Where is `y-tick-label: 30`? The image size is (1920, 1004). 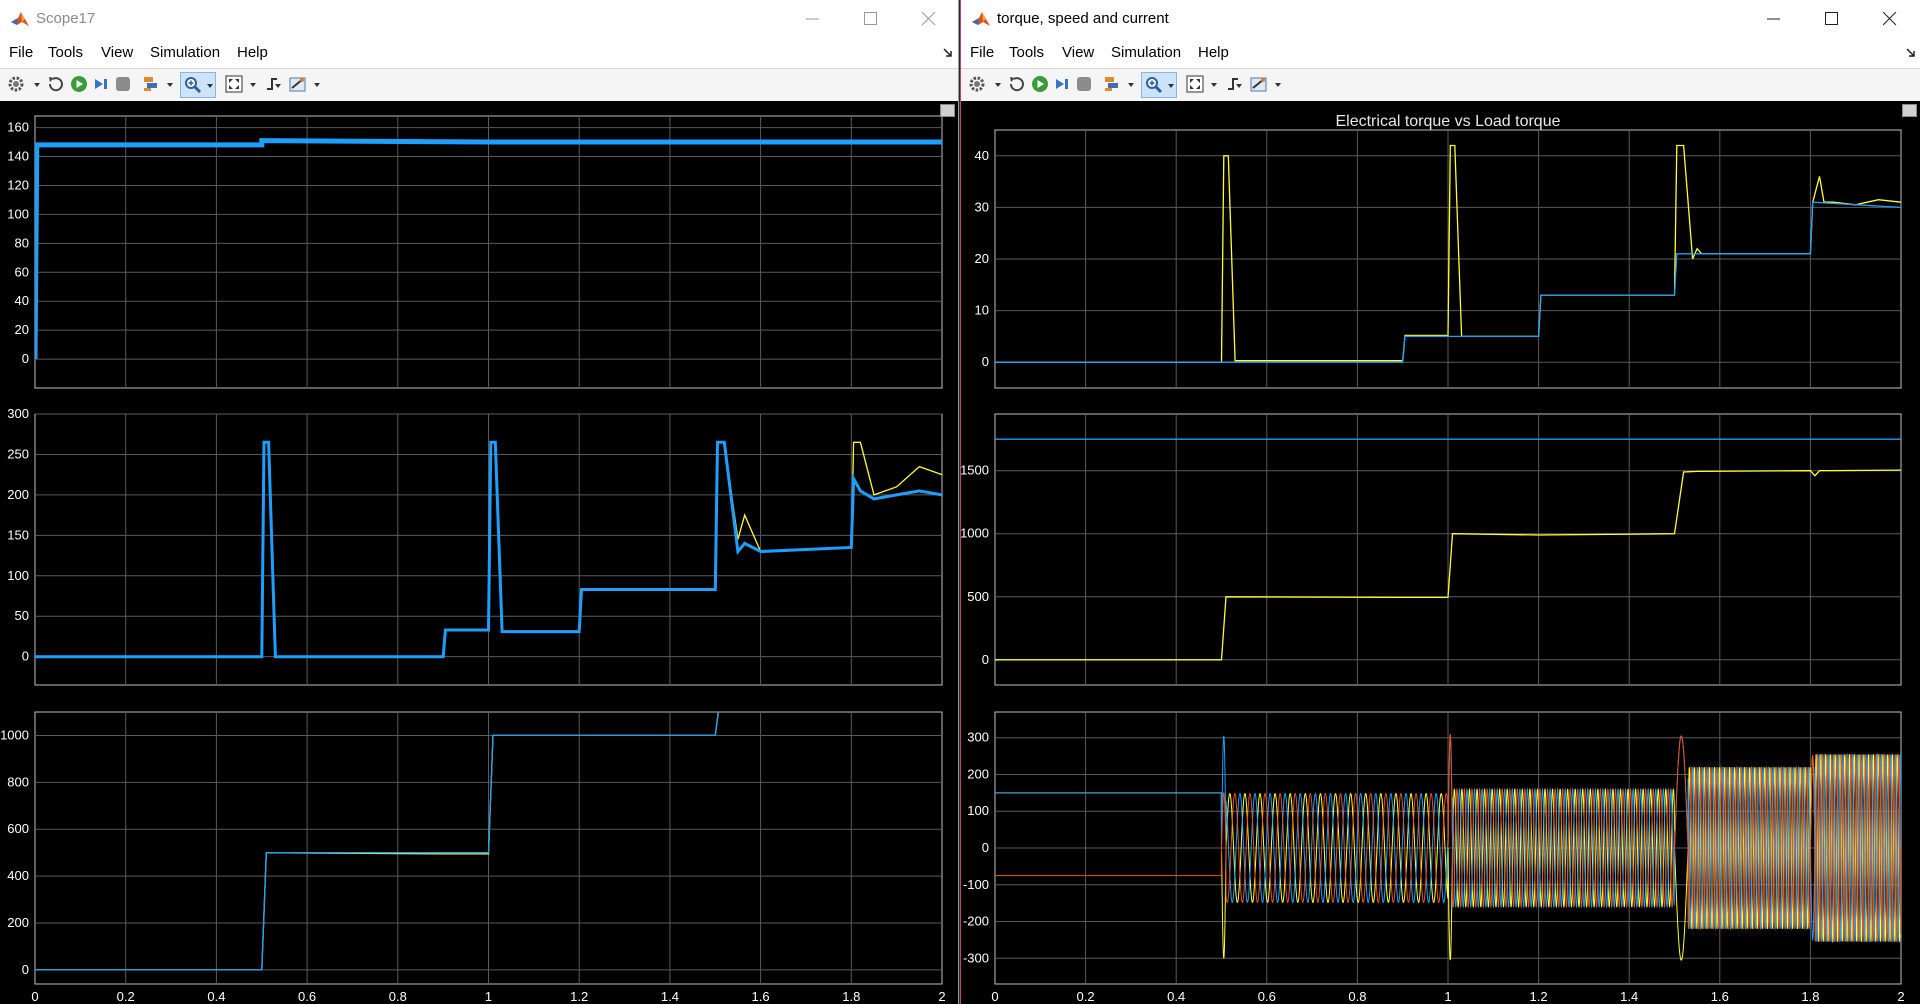 y-tick-label: 30 is located at coordinates (982, 206).